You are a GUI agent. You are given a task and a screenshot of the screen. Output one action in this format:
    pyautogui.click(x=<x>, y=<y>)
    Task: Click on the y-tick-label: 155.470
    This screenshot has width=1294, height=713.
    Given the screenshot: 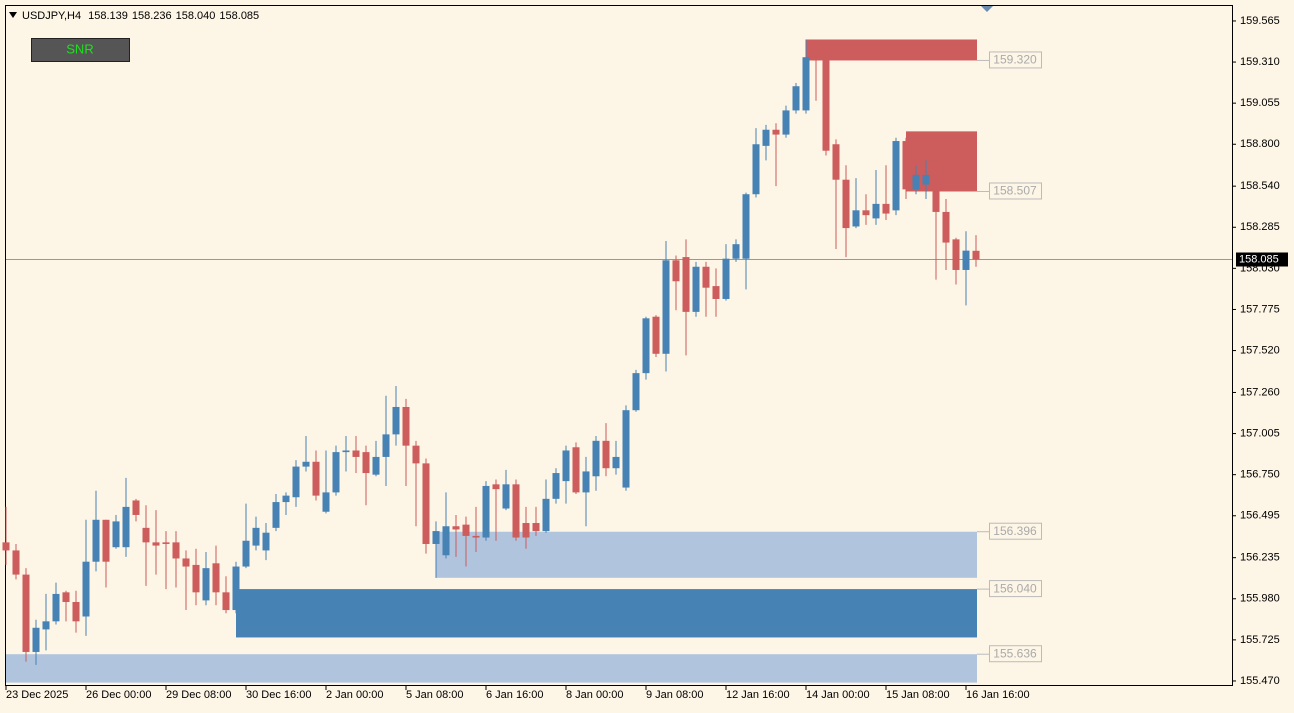 What is the action you would take?
    pyautogui.click(x=1260, y=681)
    